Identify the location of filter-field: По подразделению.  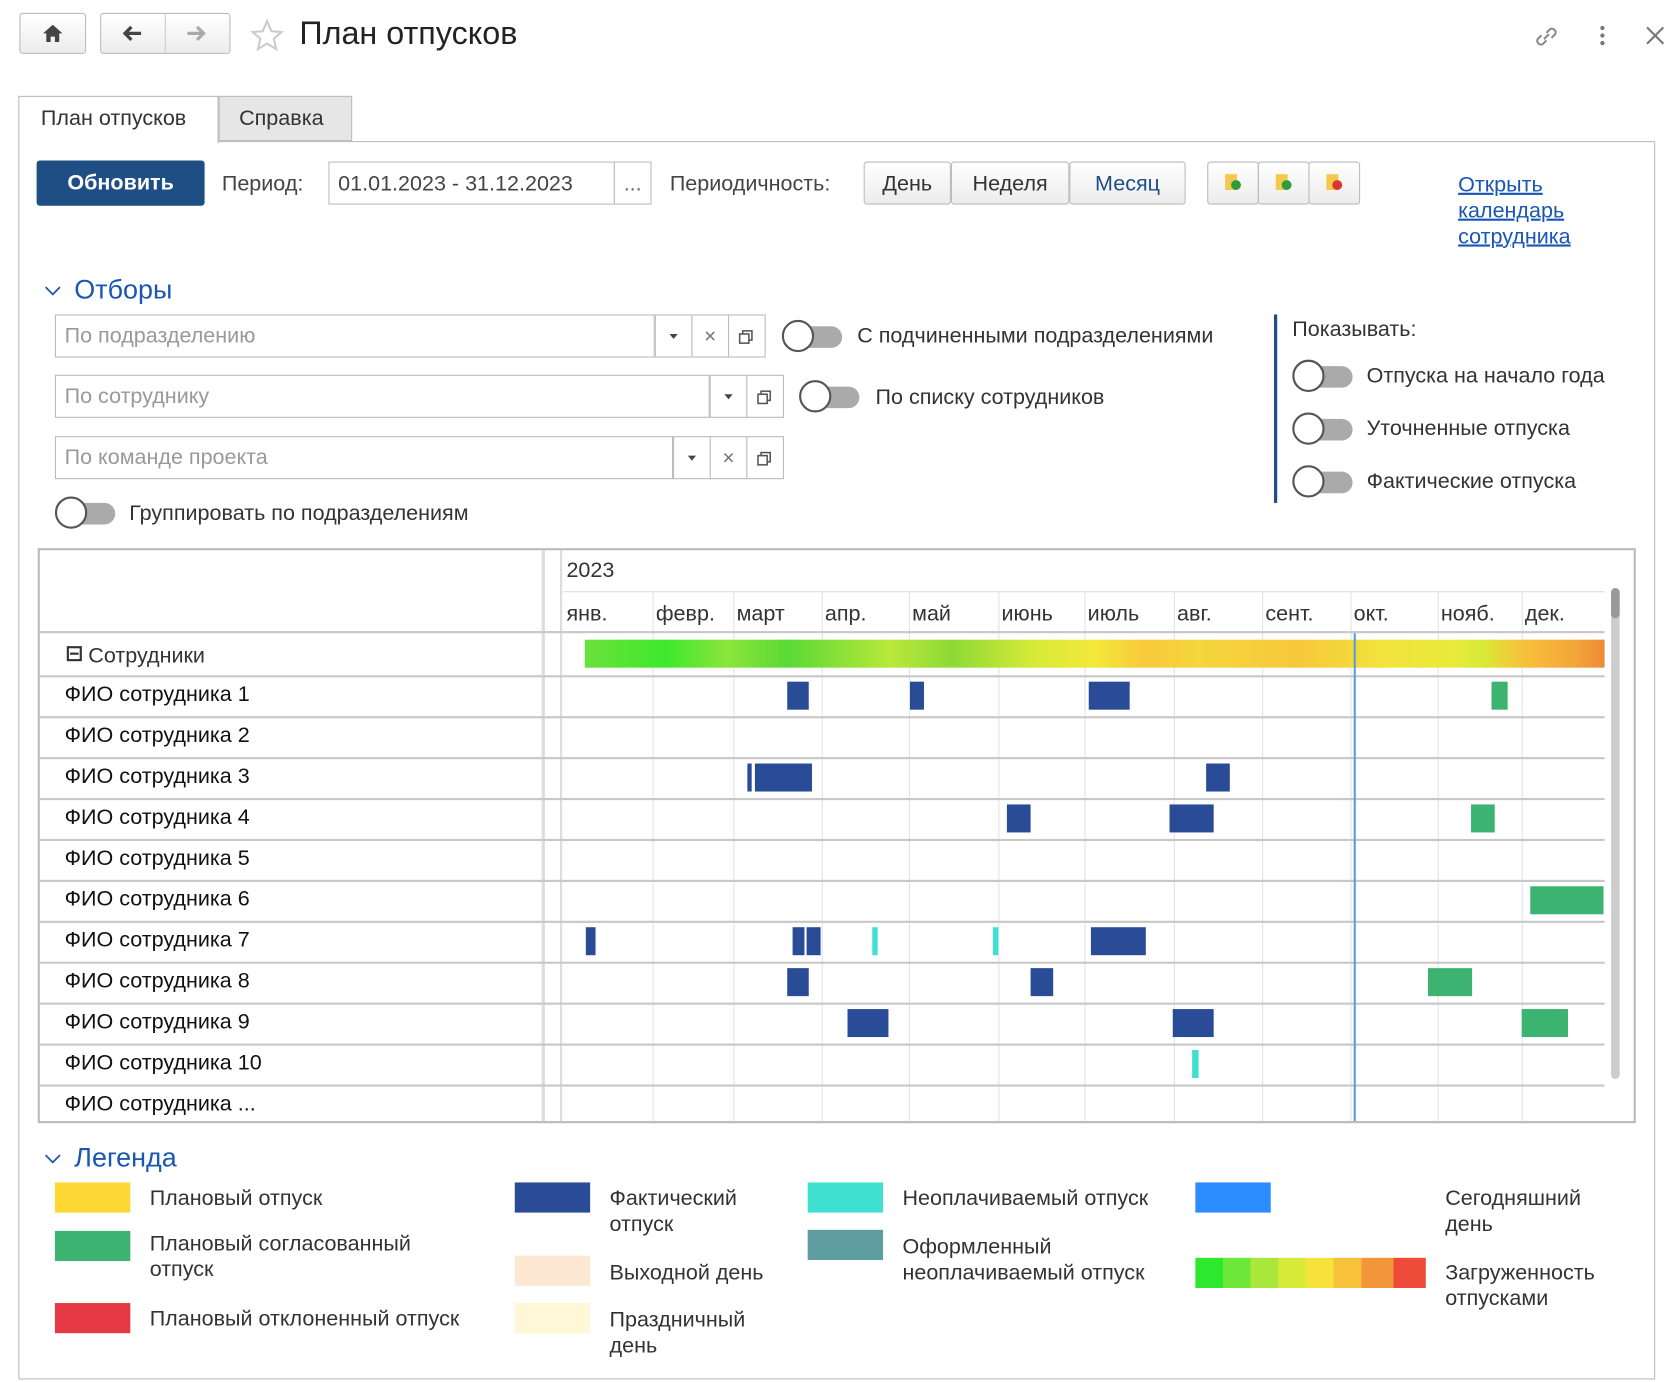
(354, 336).